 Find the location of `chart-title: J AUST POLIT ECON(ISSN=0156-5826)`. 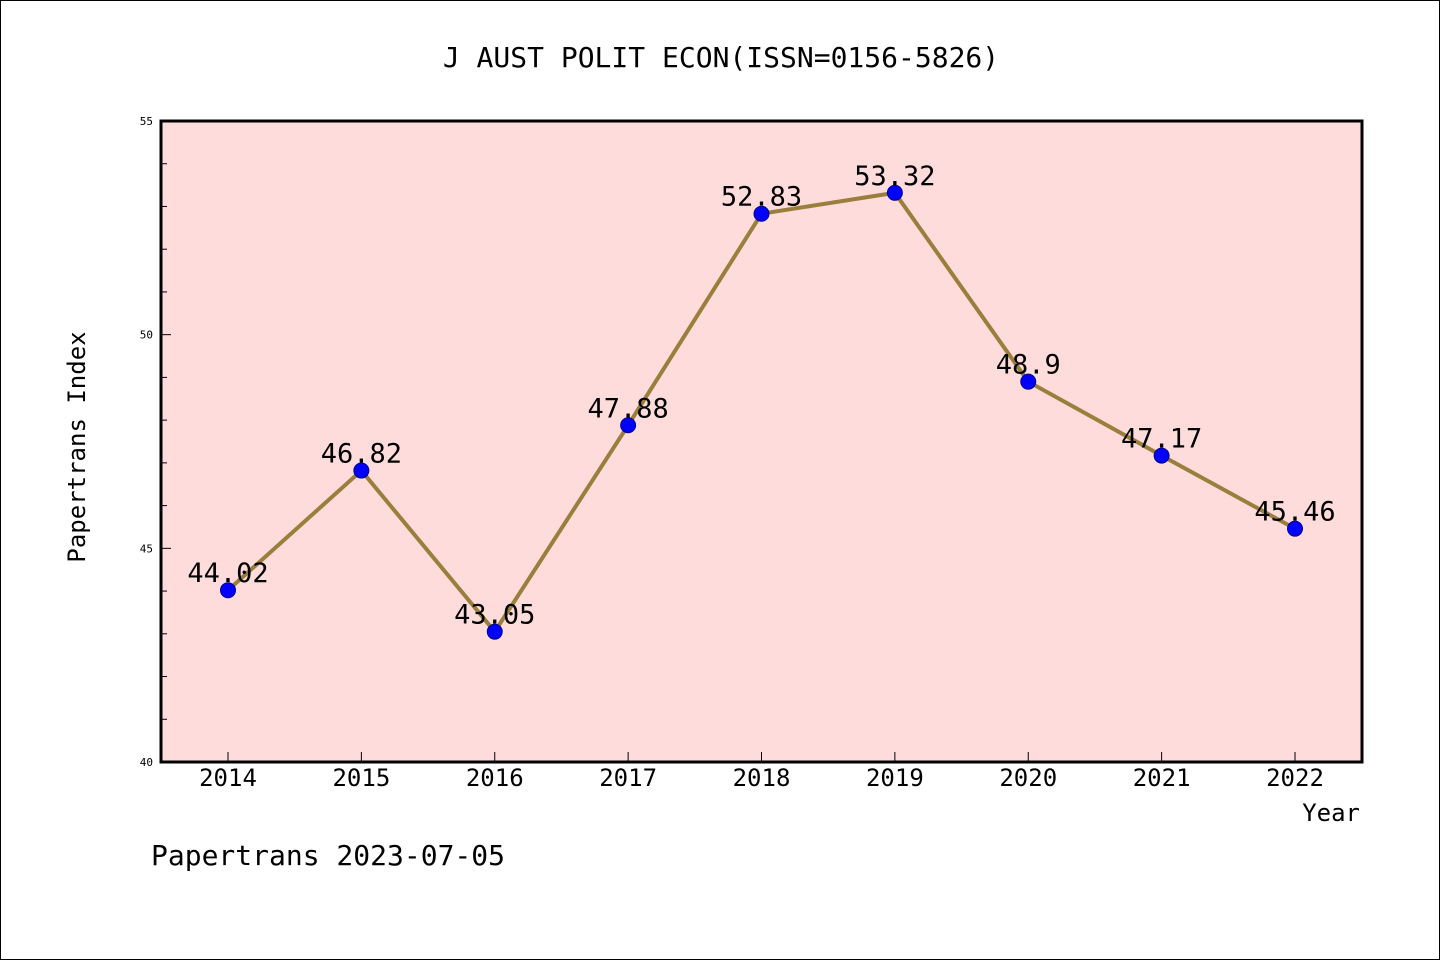

chart-title: J AUST POLIT ECON(ISSN=0156-5826) is located at coordinates (721, 57).